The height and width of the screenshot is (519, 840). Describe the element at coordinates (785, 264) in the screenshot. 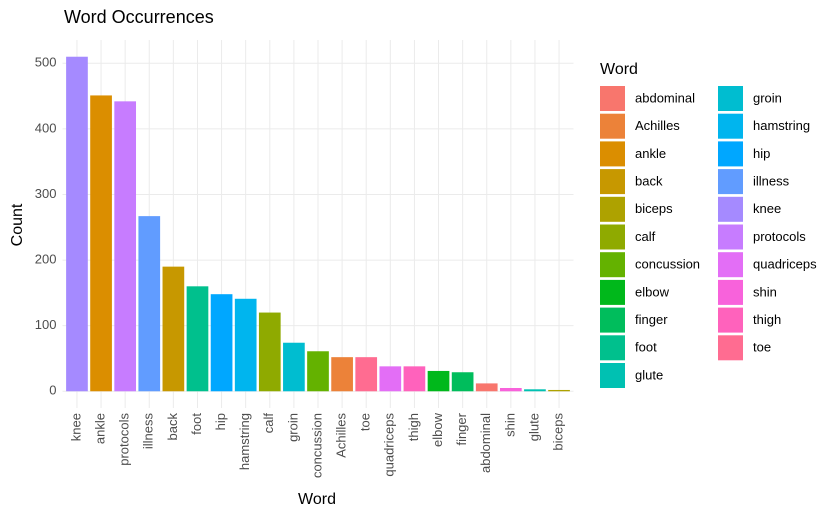

I see `legend-label: quadriceps` at that location.